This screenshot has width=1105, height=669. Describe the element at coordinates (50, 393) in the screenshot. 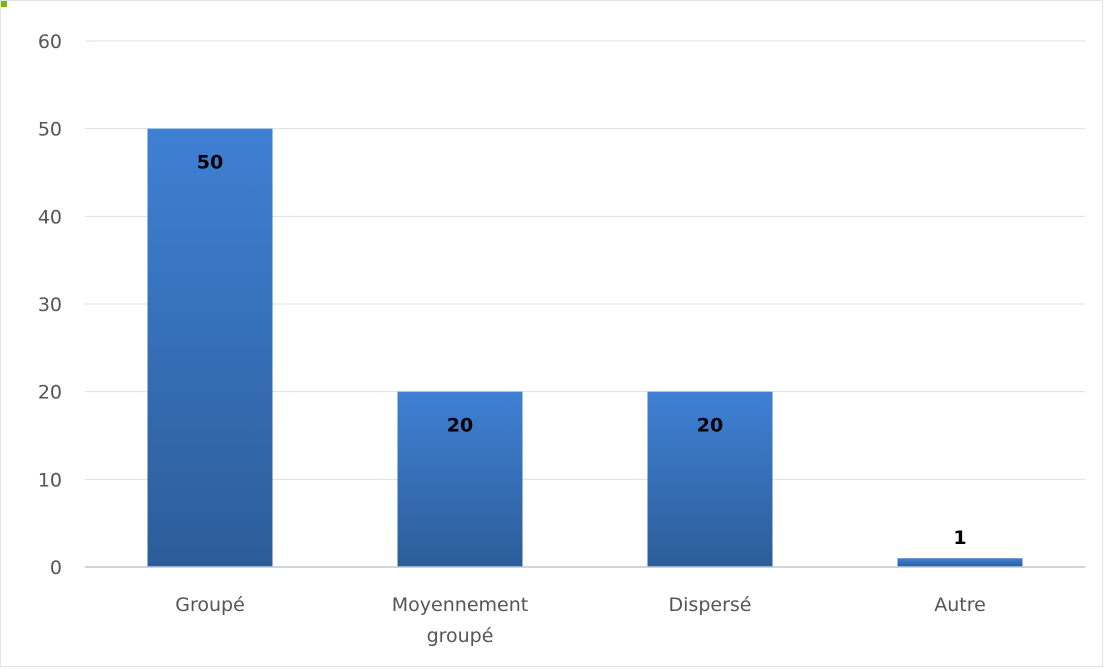

I see `y-tick-label-2: 20` at that location.